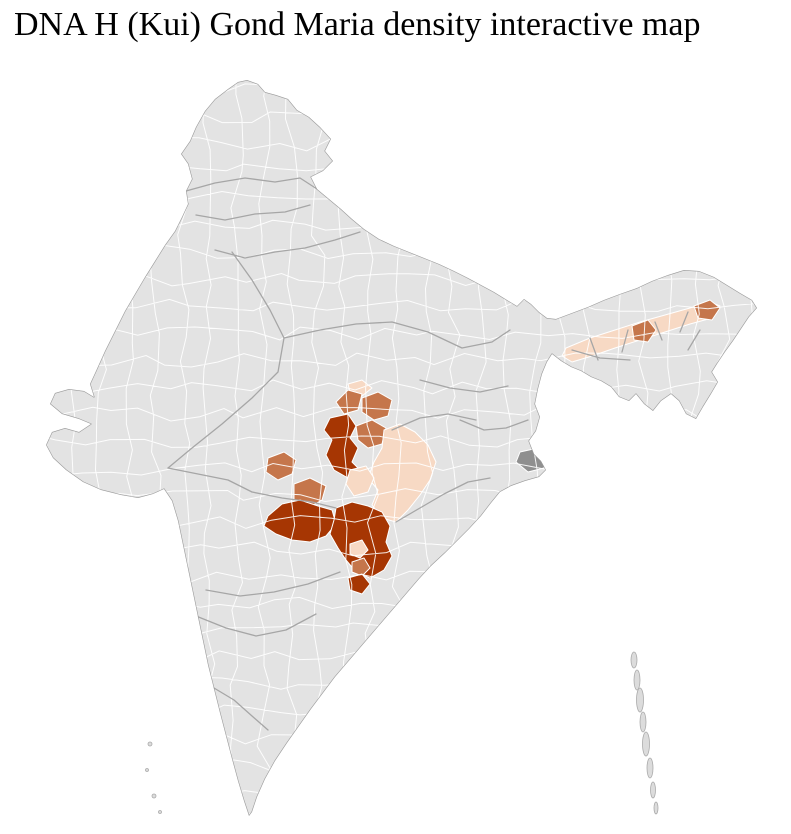 This screenshot has height=834, width=791. What do you see at coordinates (153, 777) in the screenshot?
I see `lakshadweep-islands` at bounding box center [153, 777].